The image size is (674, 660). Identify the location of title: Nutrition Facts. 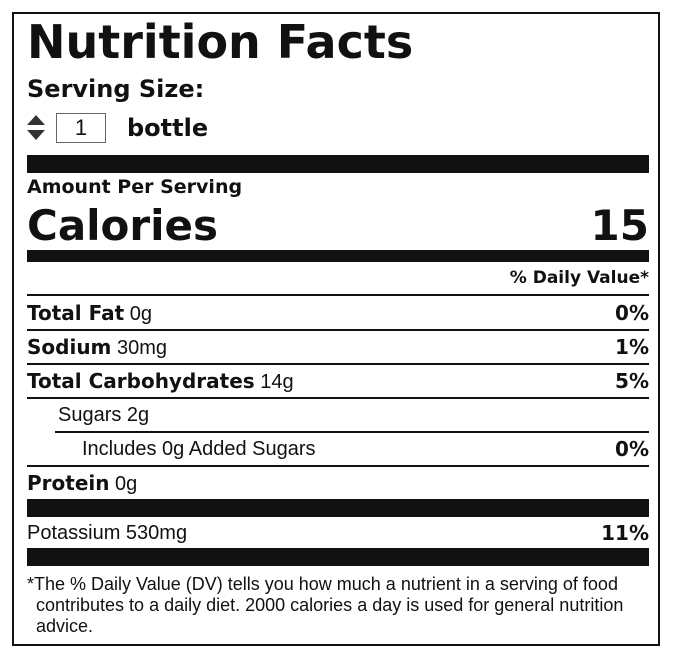
(220, 42).